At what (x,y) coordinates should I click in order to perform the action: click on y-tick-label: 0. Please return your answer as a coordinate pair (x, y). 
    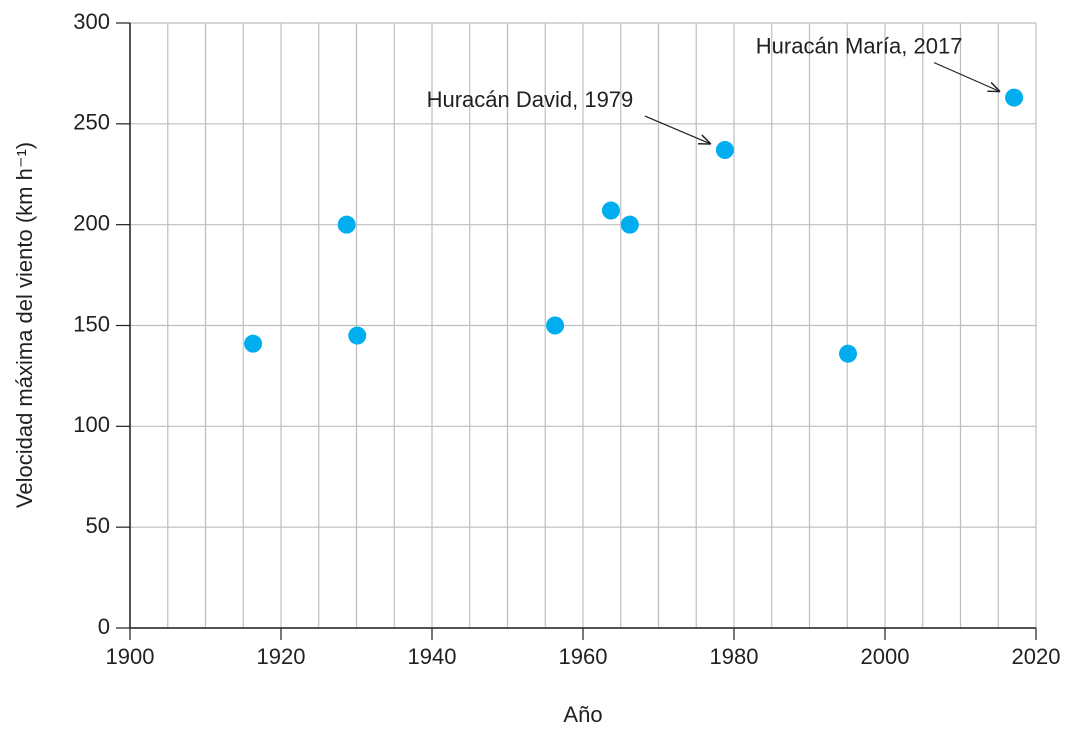
    Looking at the image, I should click on (104, 626).